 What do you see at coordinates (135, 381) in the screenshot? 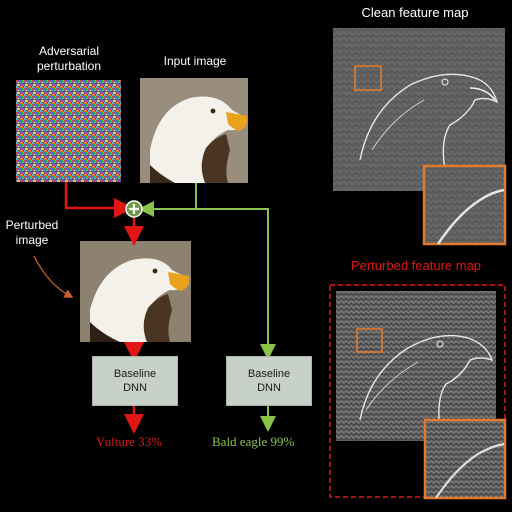
I see `baseline-dnn-left-box: Baseline DNN` at bounding box center [135, 381].